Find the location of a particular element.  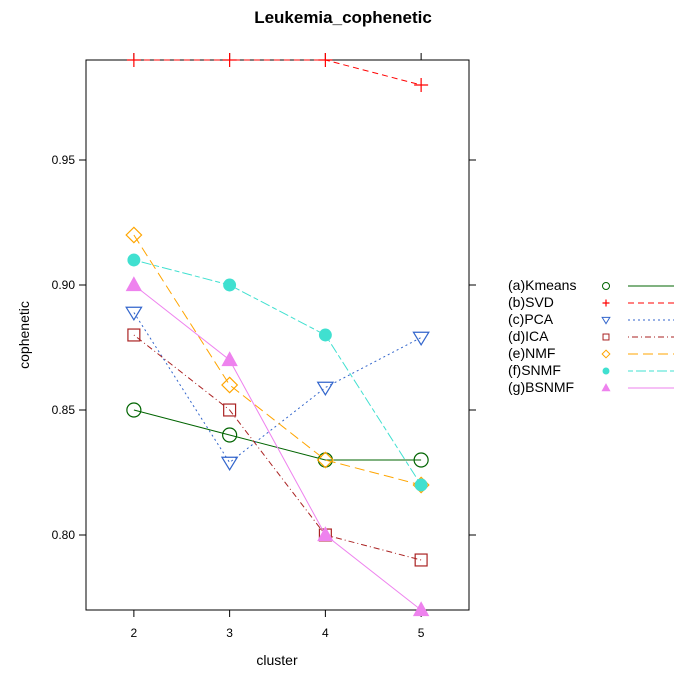

legend-label: (b)SVD is located at coordinates (531, 302).